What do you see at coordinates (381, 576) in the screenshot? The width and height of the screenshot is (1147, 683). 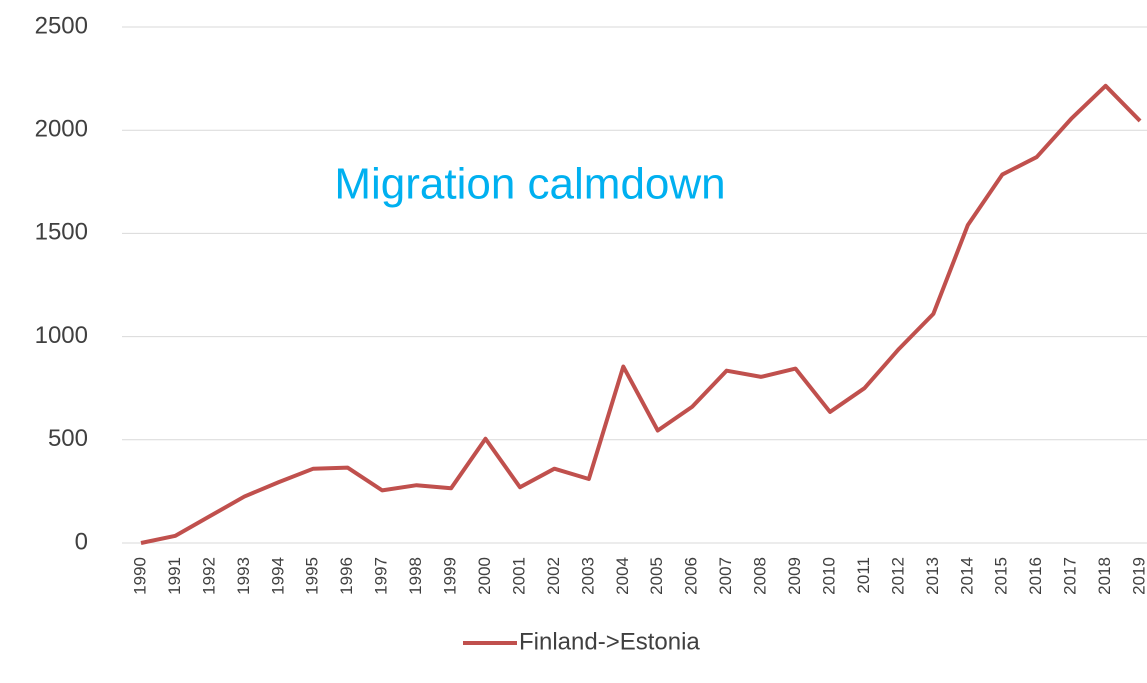 I see `x-tick-label: 1997` at bounding box center [381, 576].